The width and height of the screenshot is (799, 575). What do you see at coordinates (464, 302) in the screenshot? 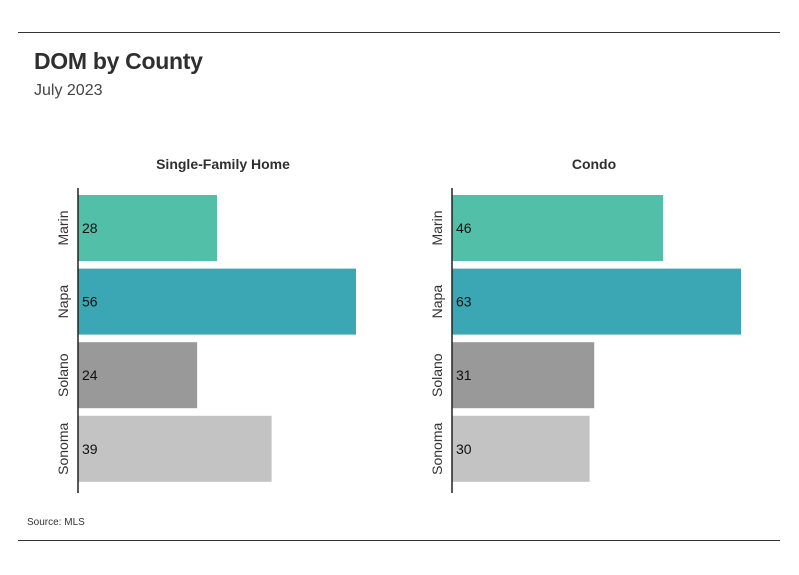
I see `bar-value-label: 63` at bounding box center [464, 302].